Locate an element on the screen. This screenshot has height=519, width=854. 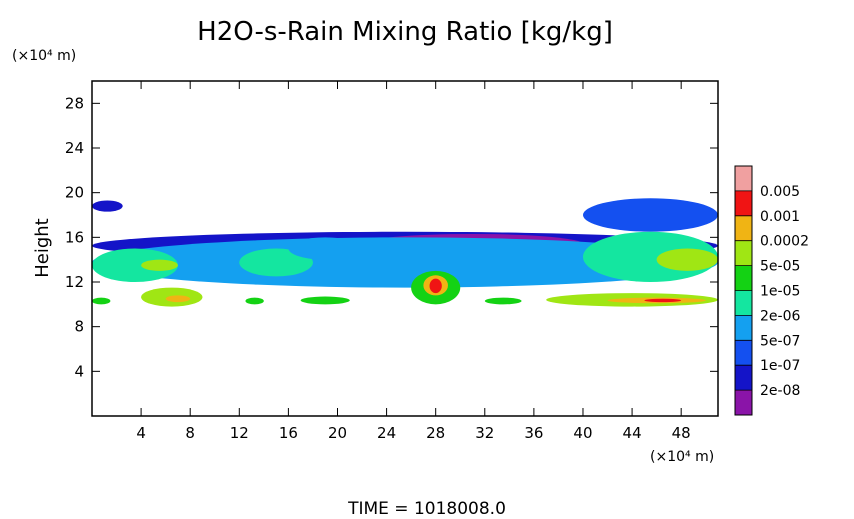
x-tick-label: 24 is located at coordinates (386, 433).